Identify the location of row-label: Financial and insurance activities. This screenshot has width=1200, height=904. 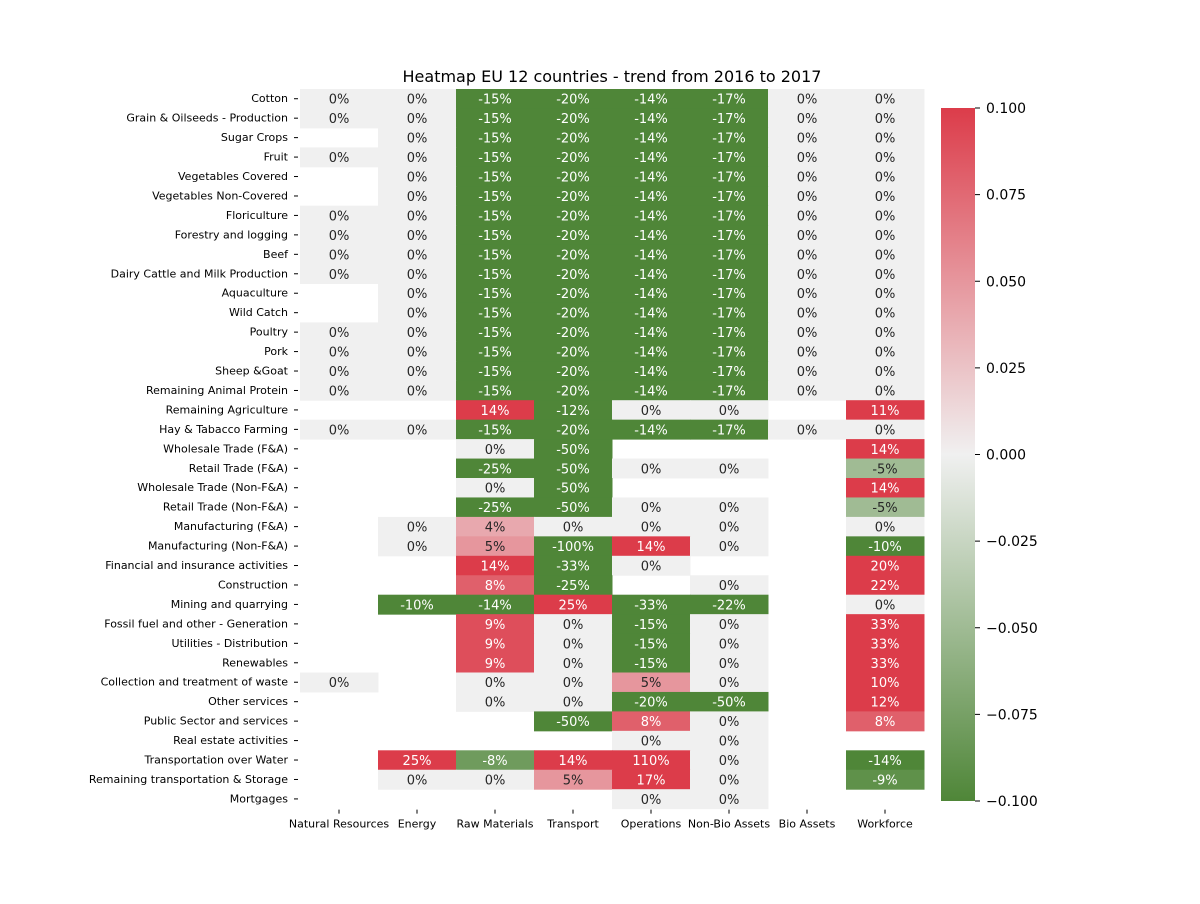
(196, 565).